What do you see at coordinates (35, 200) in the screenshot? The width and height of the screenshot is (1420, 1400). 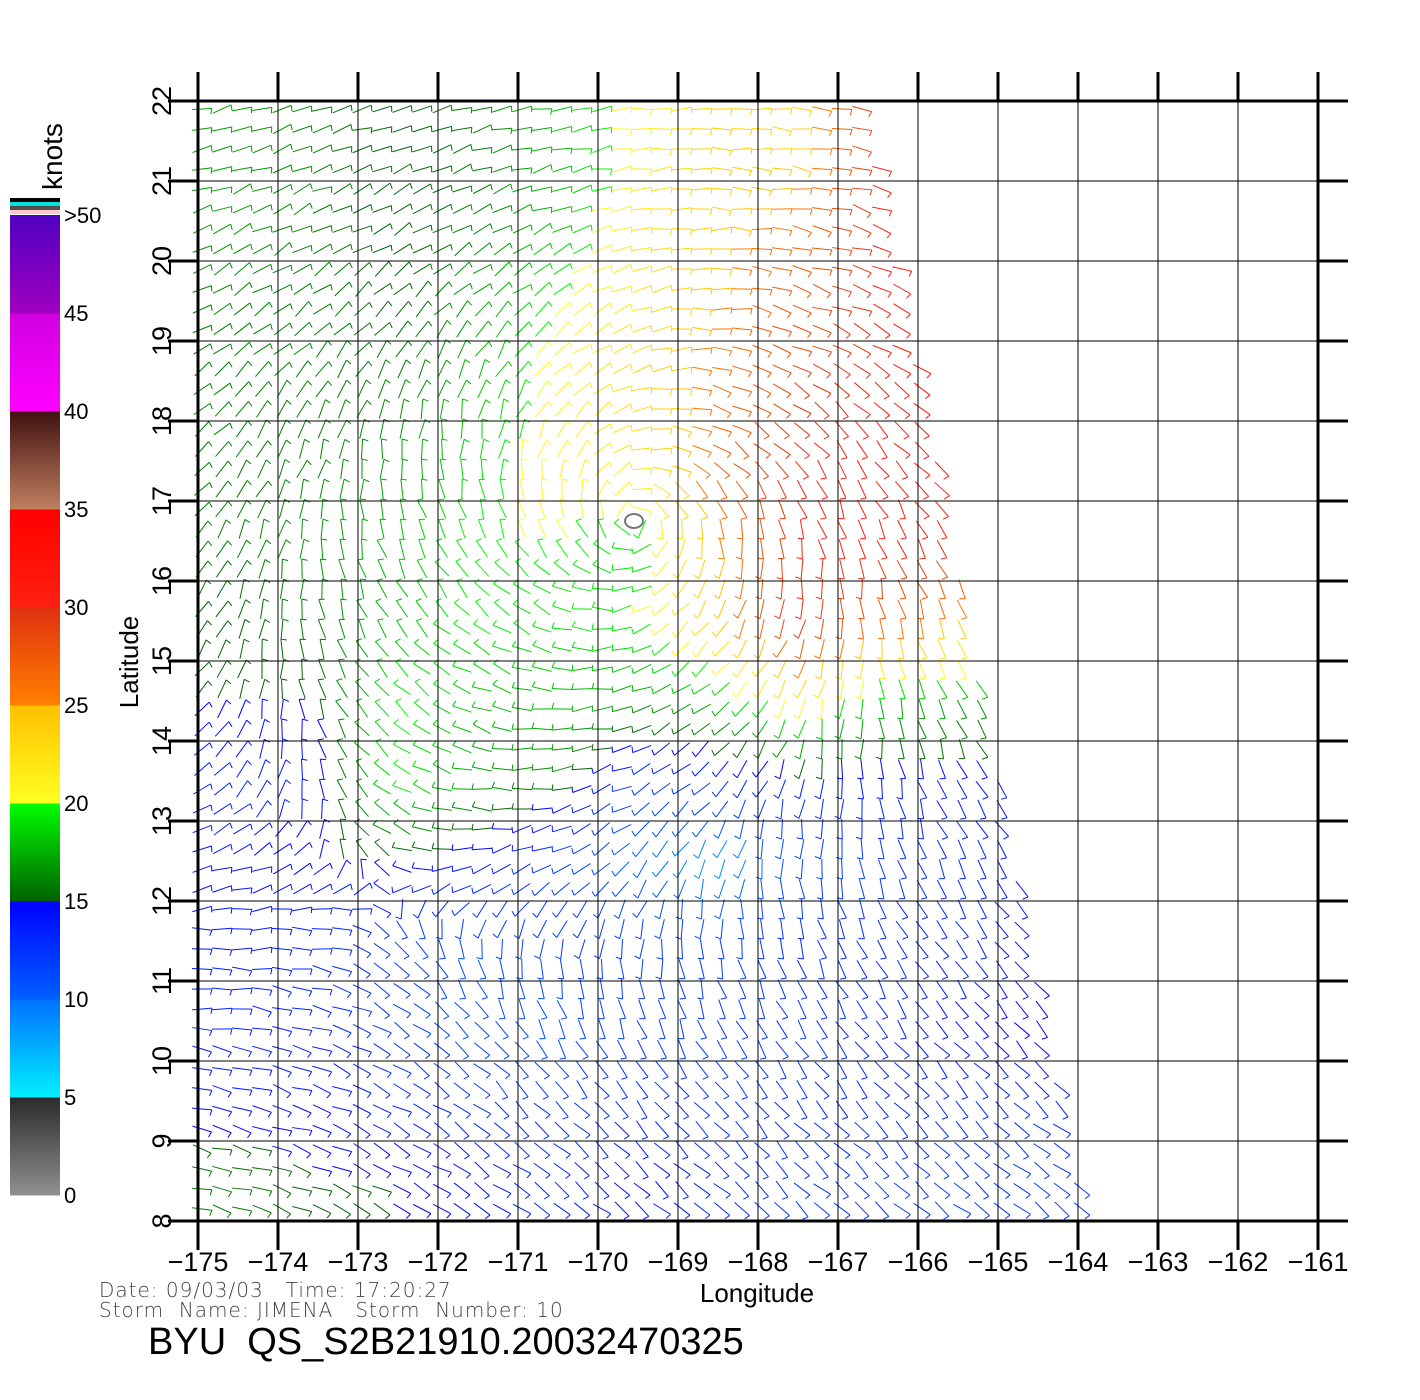 I see `colorbar-swatch` at bounding box center [35, 200].